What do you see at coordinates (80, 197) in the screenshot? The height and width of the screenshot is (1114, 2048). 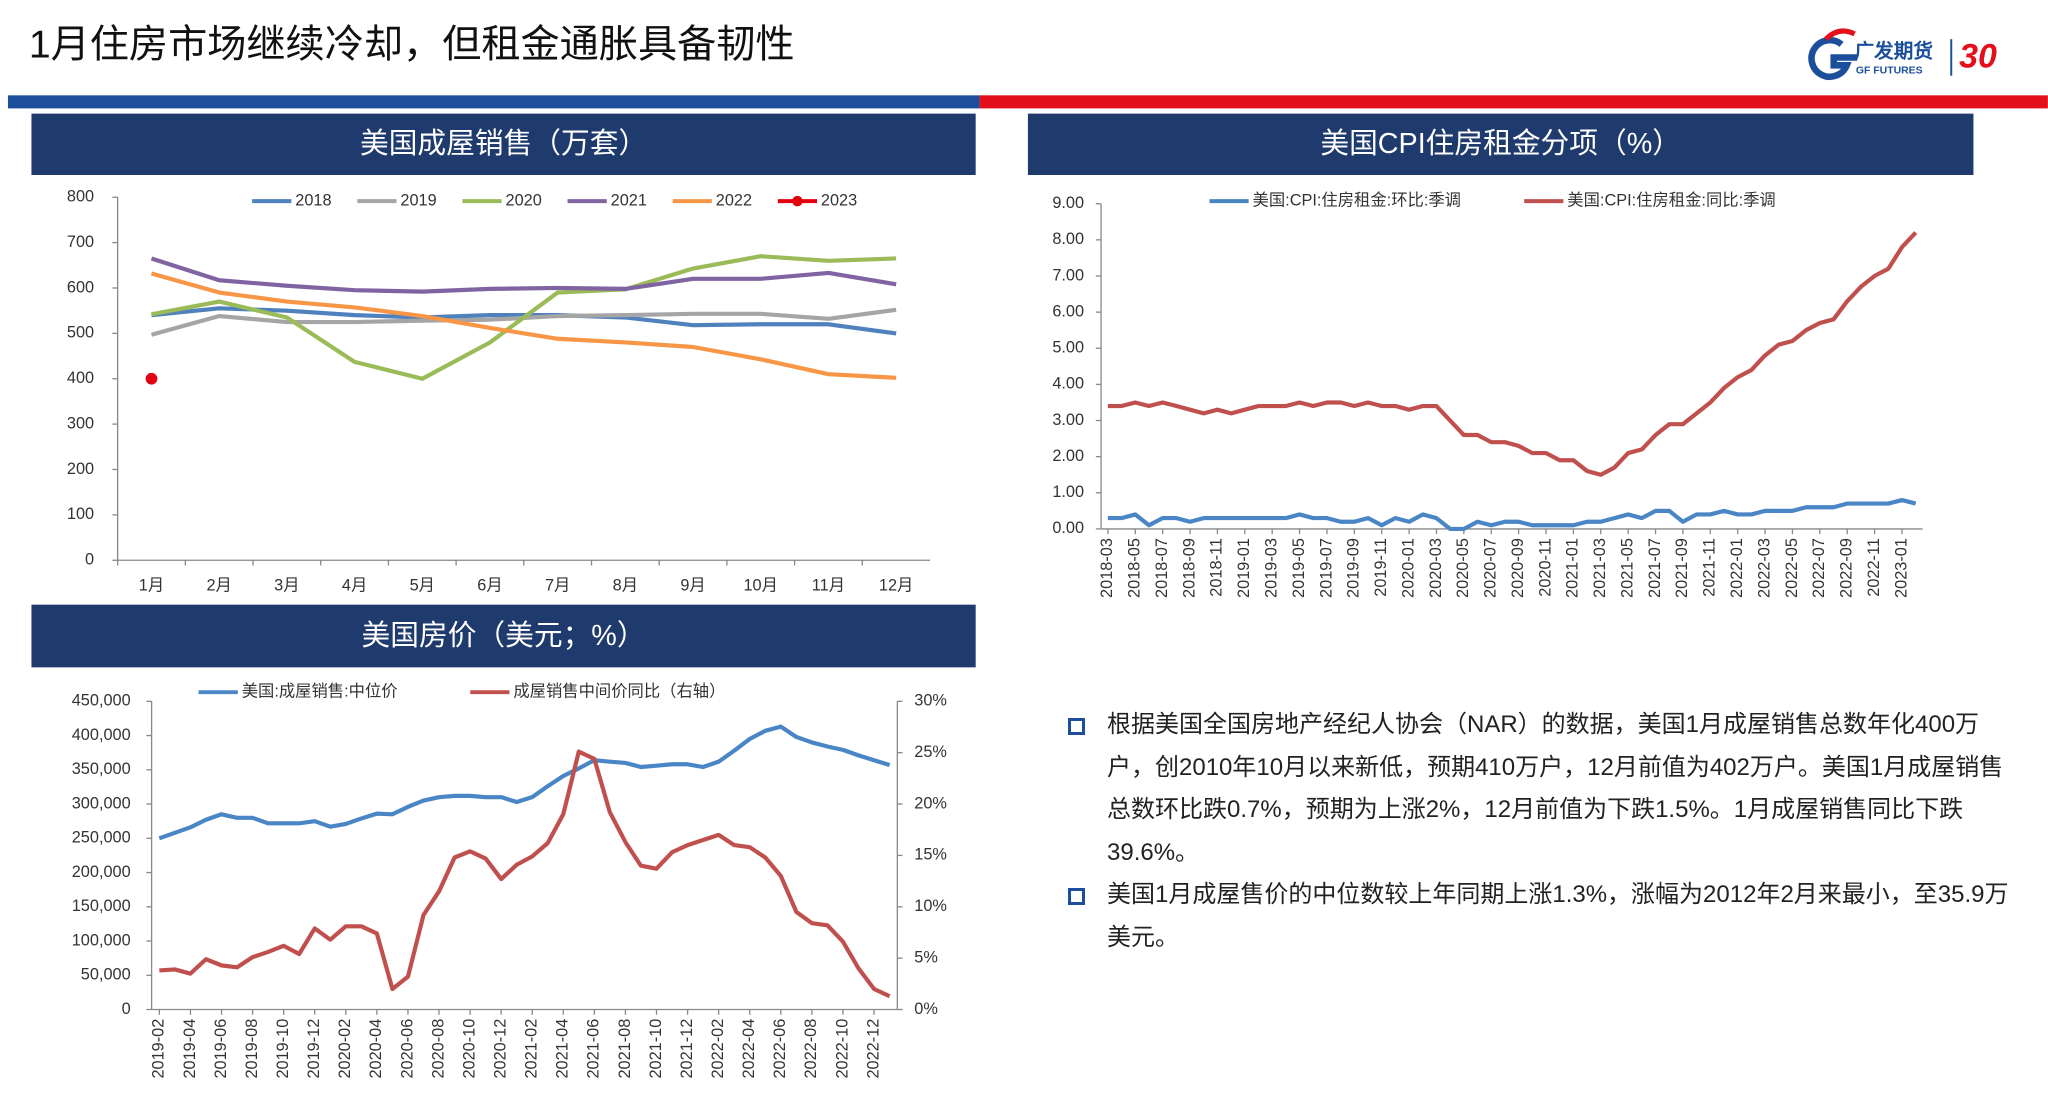 I see `y-tick-label: 800` at bounding box center [80, 197].